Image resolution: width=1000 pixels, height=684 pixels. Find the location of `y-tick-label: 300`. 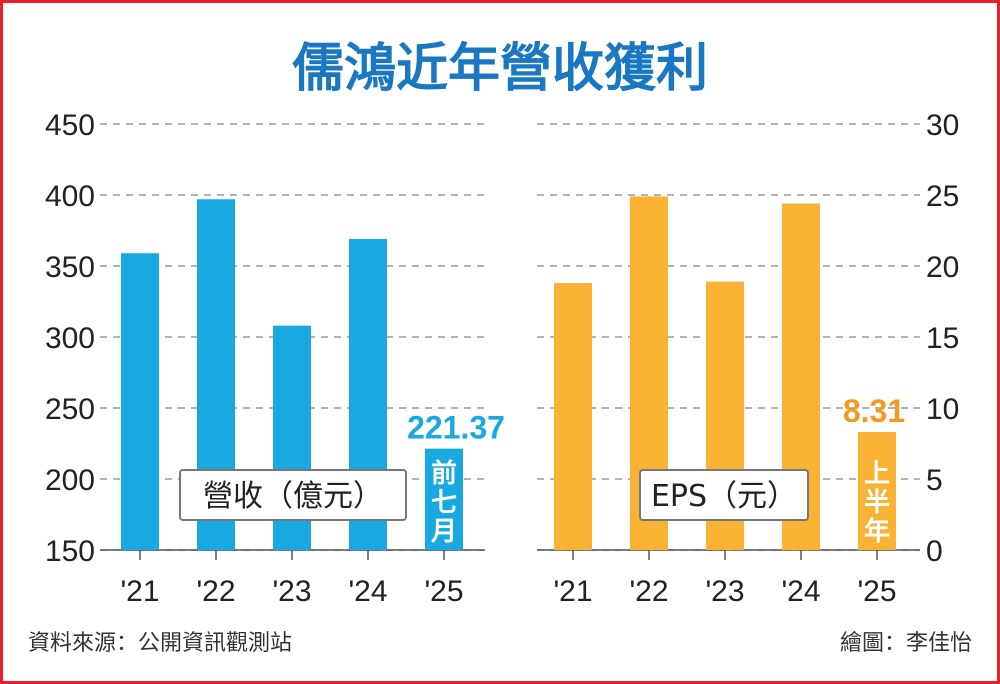

y-tick-label: 300 is located at coordinates (70, 338).